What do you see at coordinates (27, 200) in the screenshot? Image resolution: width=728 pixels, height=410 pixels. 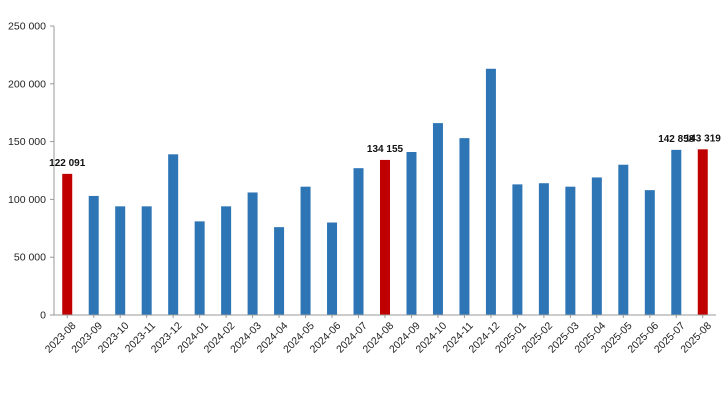 I see `y-tick-label: 100 000` at bounding box center [27, 200].